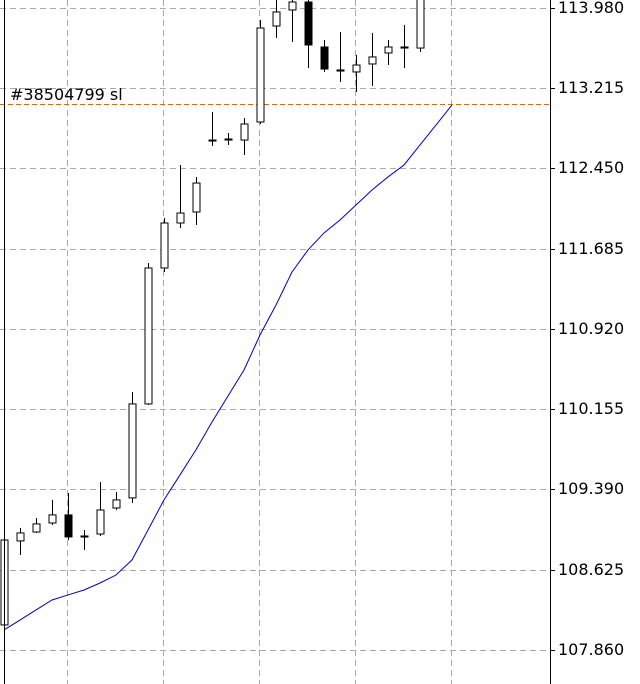 The height and width of the screenshot is (684, 640). I want to click on y-tick-label: 109.390, so click(591, 488).